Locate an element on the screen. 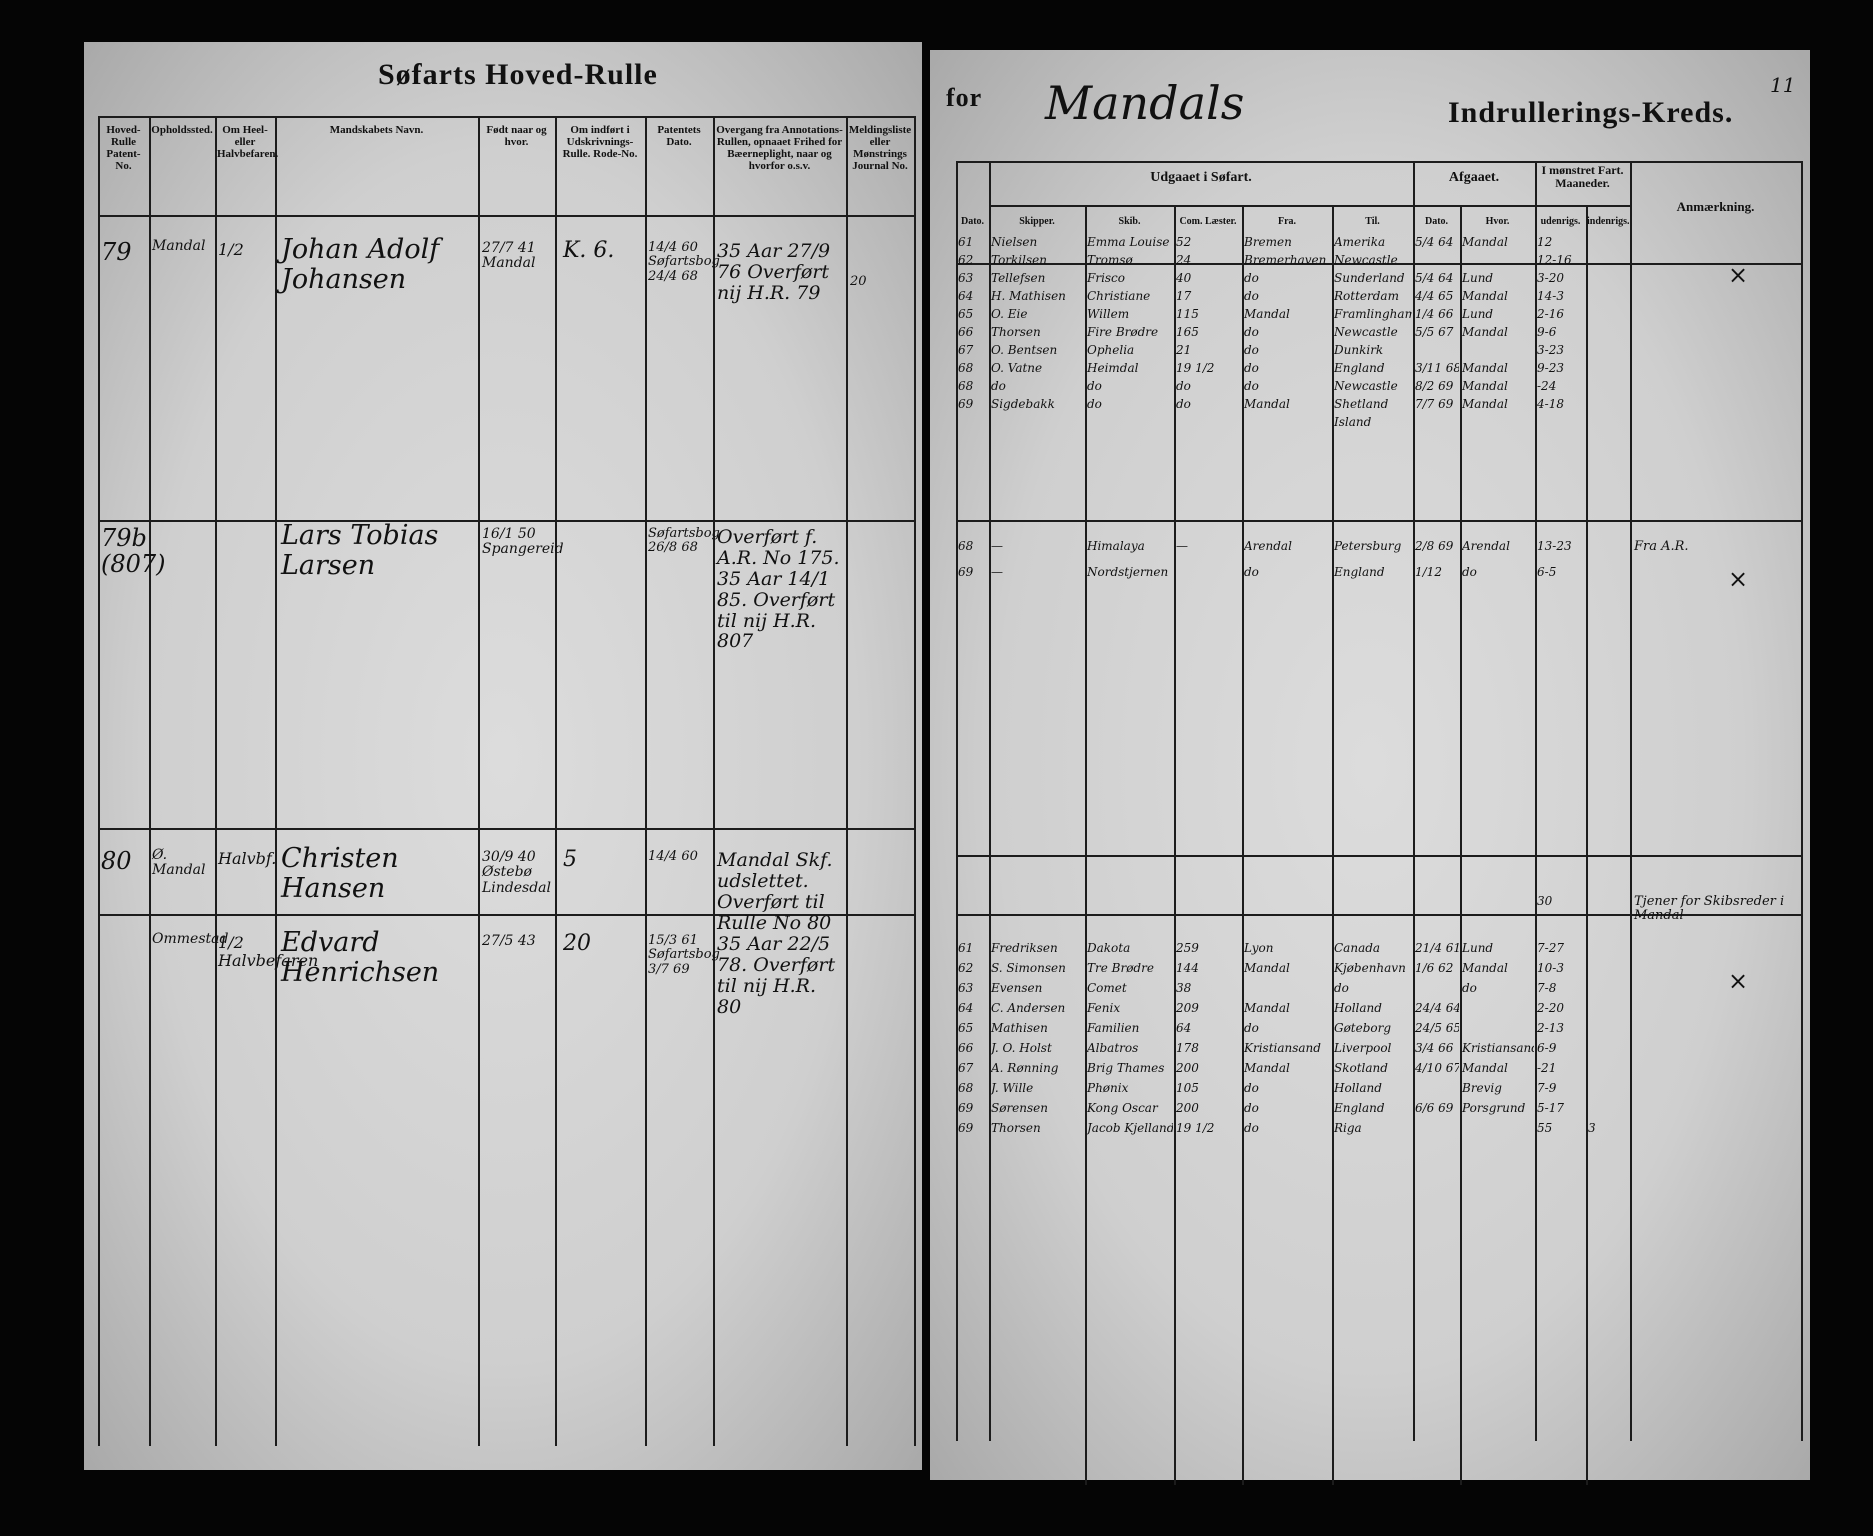 The image size is (1873, 1536). voyage-lasts: — is located at coordinates (1182, 546).